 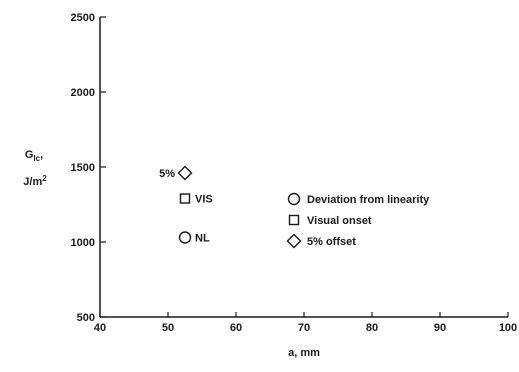 What do you see at coordinates (236, 328) in the screenshot?
I see `x-tick-label: 60` at bounding box center [236, 328].